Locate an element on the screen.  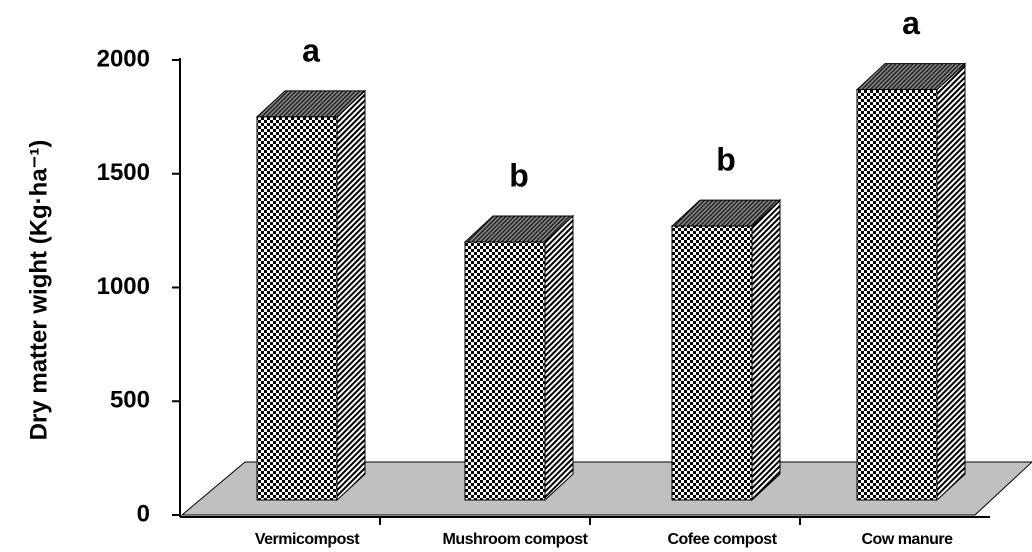
y-tick-label: 500 is located at coordinates (130, 400).